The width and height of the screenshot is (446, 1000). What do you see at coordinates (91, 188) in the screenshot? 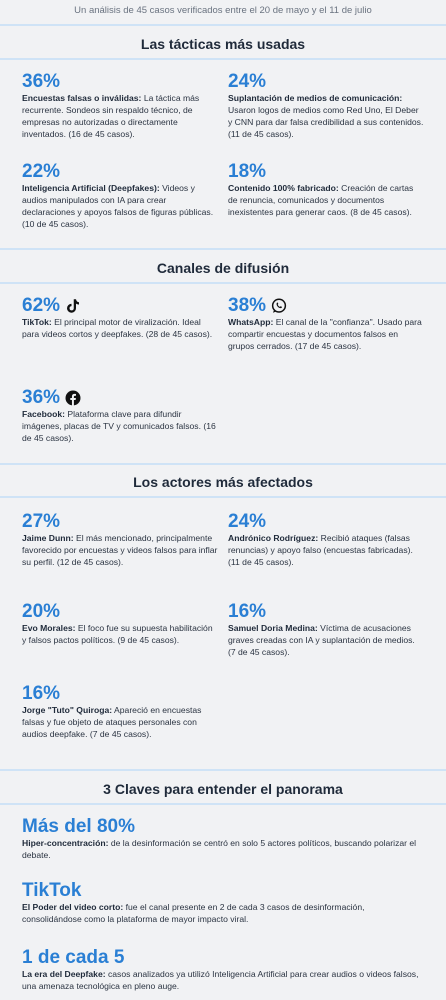
I see `description-lead: Inteligencia Artificial (Deepfakes):` at bounding box center [91, 188].